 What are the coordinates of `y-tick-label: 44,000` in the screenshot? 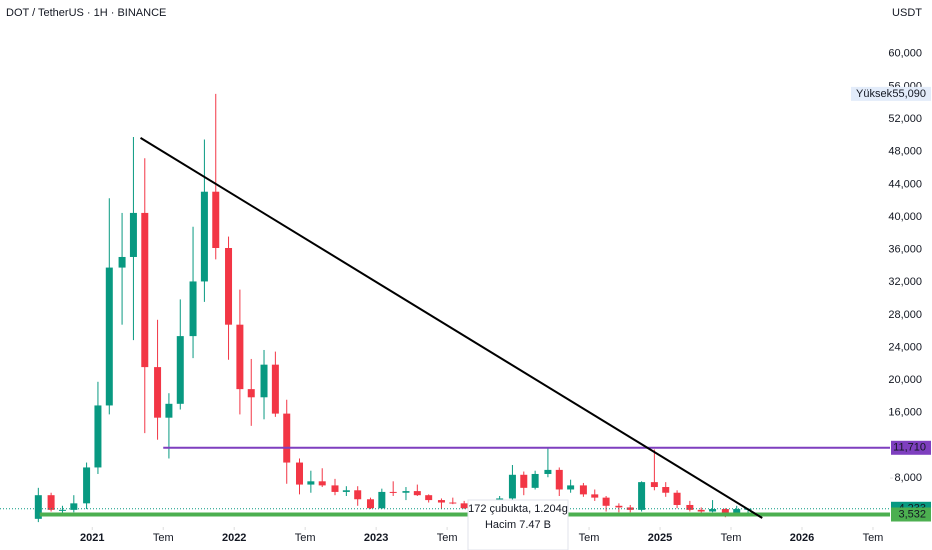 It's located at (905, 184).